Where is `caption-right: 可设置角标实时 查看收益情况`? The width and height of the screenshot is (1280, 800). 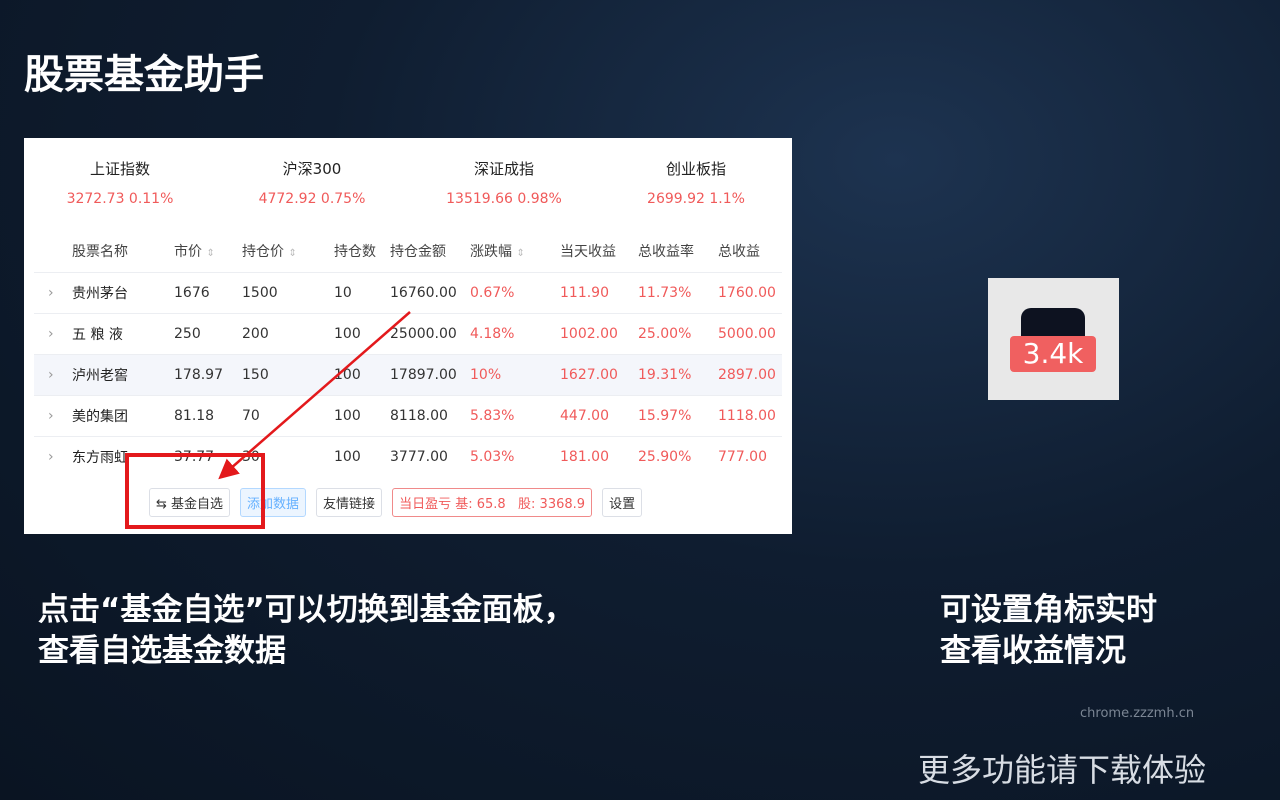
caption-right: 可设置角标实时 查看收益情况 is located at coordinates (1048, 630).